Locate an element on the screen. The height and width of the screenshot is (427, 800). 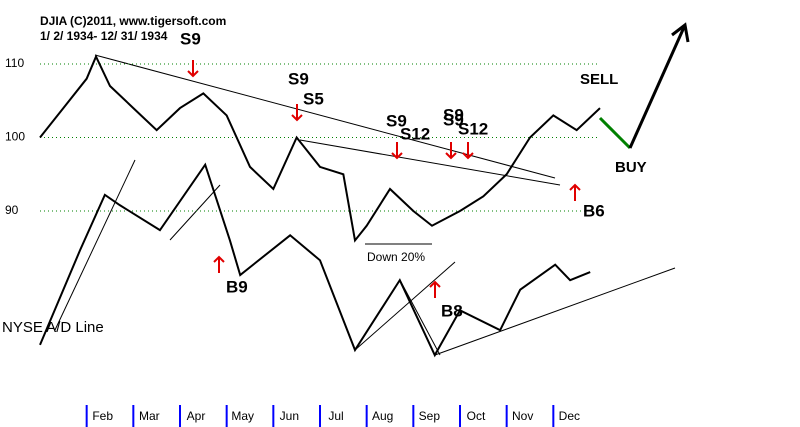
signal-label: B8 is located at coordinates (452, 310).